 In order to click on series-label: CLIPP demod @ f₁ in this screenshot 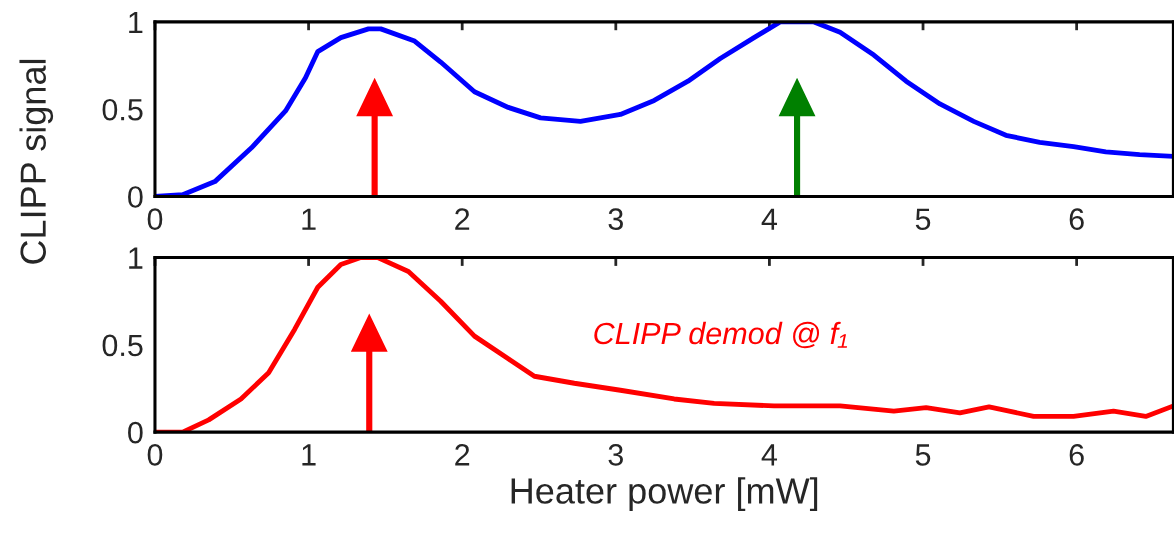, I will do `click(721, 335)`.